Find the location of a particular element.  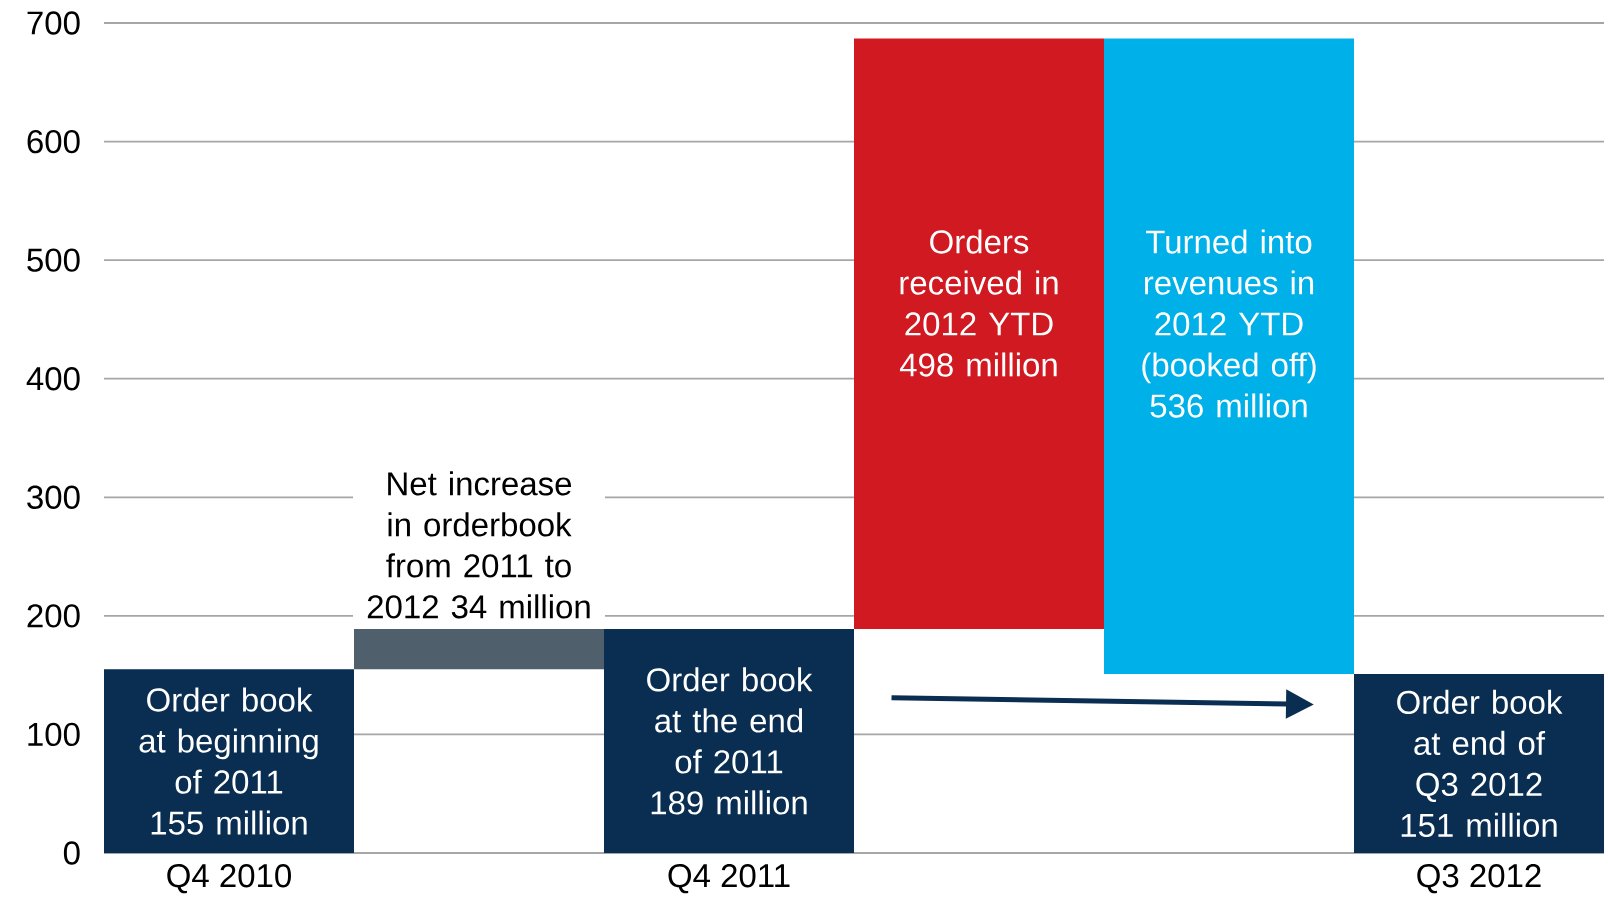

y-tick-label: 200 is located at coordinates (53, 616).